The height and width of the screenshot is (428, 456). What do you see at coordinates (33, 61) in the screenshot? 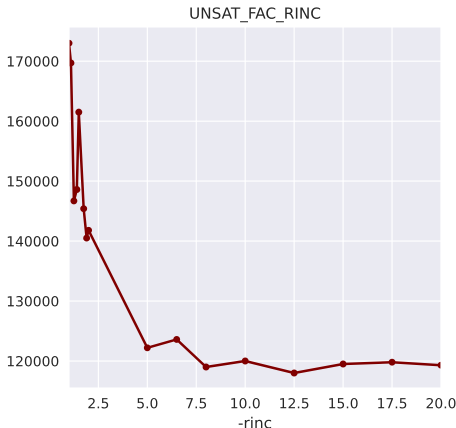
I see `y-tick-label: 170000` at bounding box center [33, 61].